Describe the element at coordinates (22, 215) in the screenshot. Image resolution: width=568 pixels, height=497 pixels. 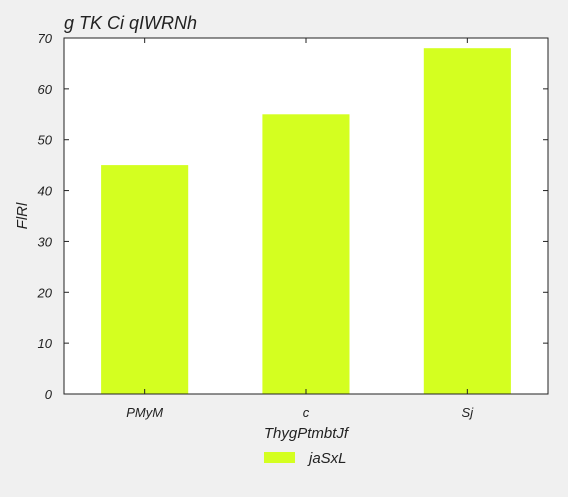
I see `y-axis-label: FlRl` at that location.